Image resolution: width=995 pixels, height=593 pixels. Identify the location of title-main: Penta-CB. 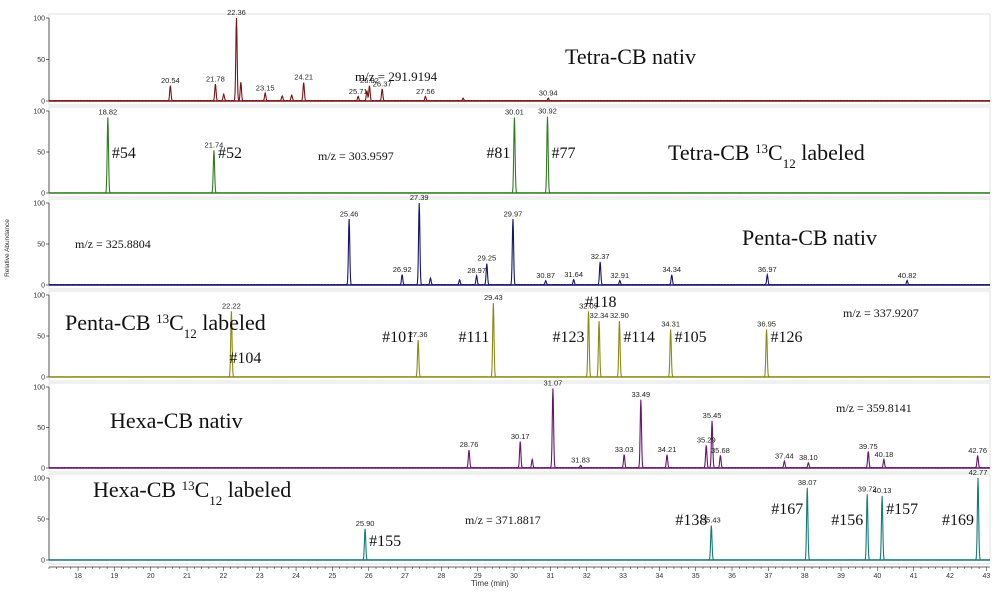
(110, 322).